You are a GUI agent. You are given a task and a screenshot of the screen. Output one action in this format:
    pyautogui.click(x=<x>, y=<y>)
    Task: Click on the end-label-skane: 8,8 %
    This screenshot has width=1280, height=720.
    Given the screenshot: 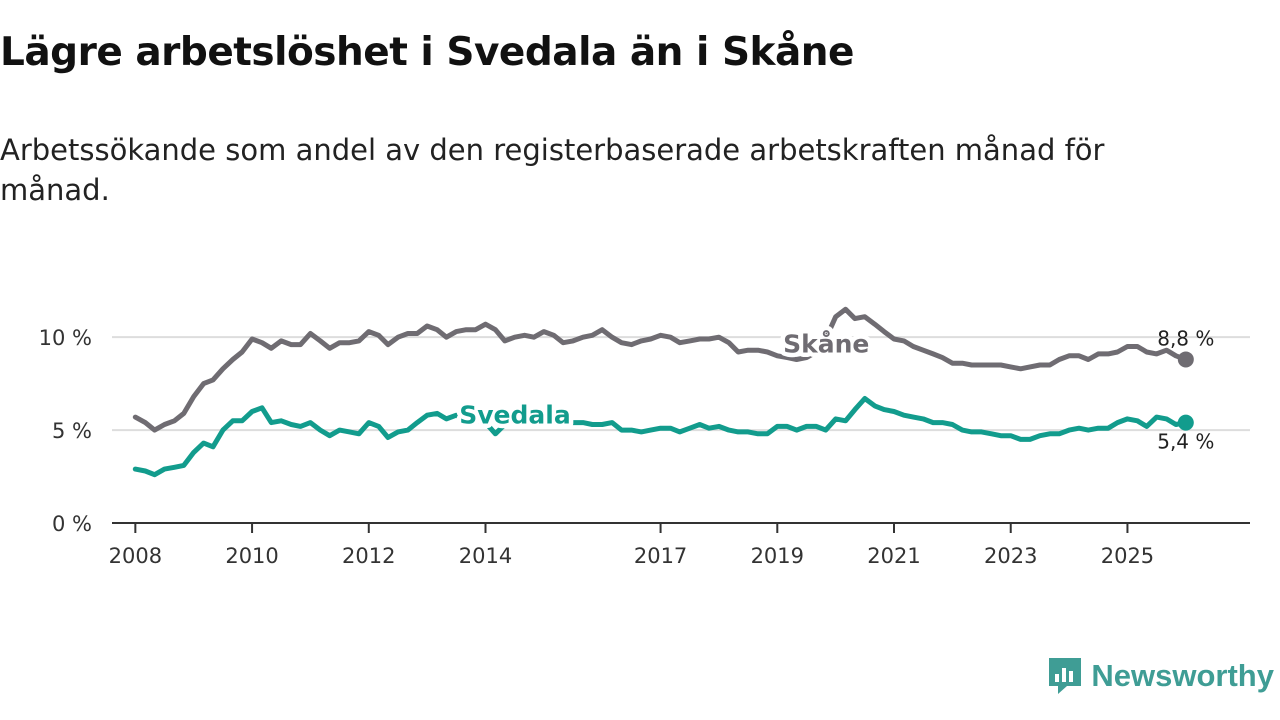 What is the action you would take?
    pyautogui.click(x=1185, y=338)
    